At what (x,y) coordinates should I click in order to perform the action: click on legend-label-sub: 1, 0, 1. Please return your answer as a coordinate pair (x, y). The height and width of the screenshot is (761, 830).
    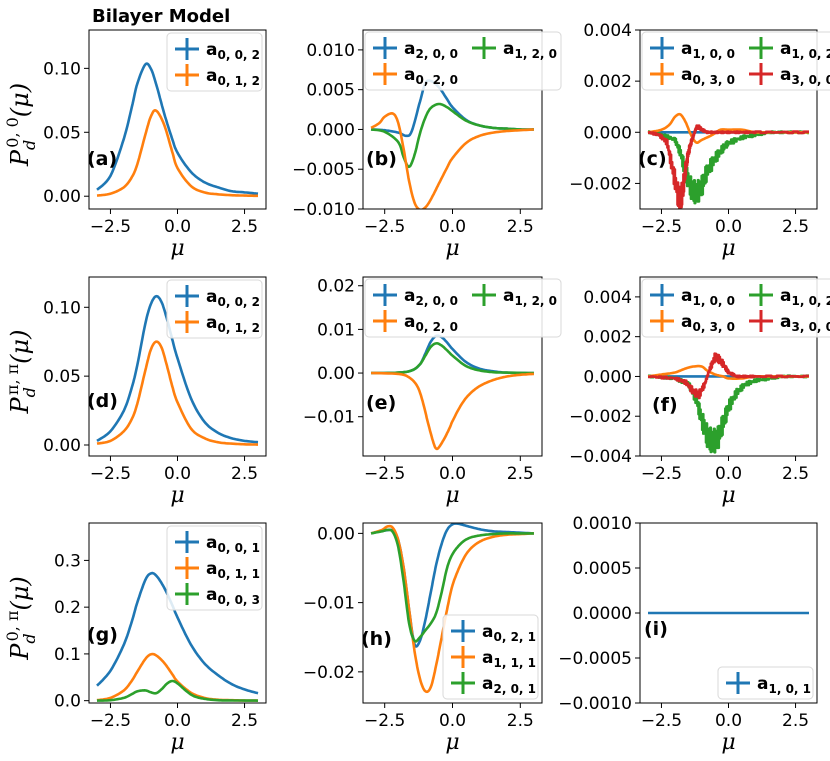
    Looking at the image, I should click on (789, 689).